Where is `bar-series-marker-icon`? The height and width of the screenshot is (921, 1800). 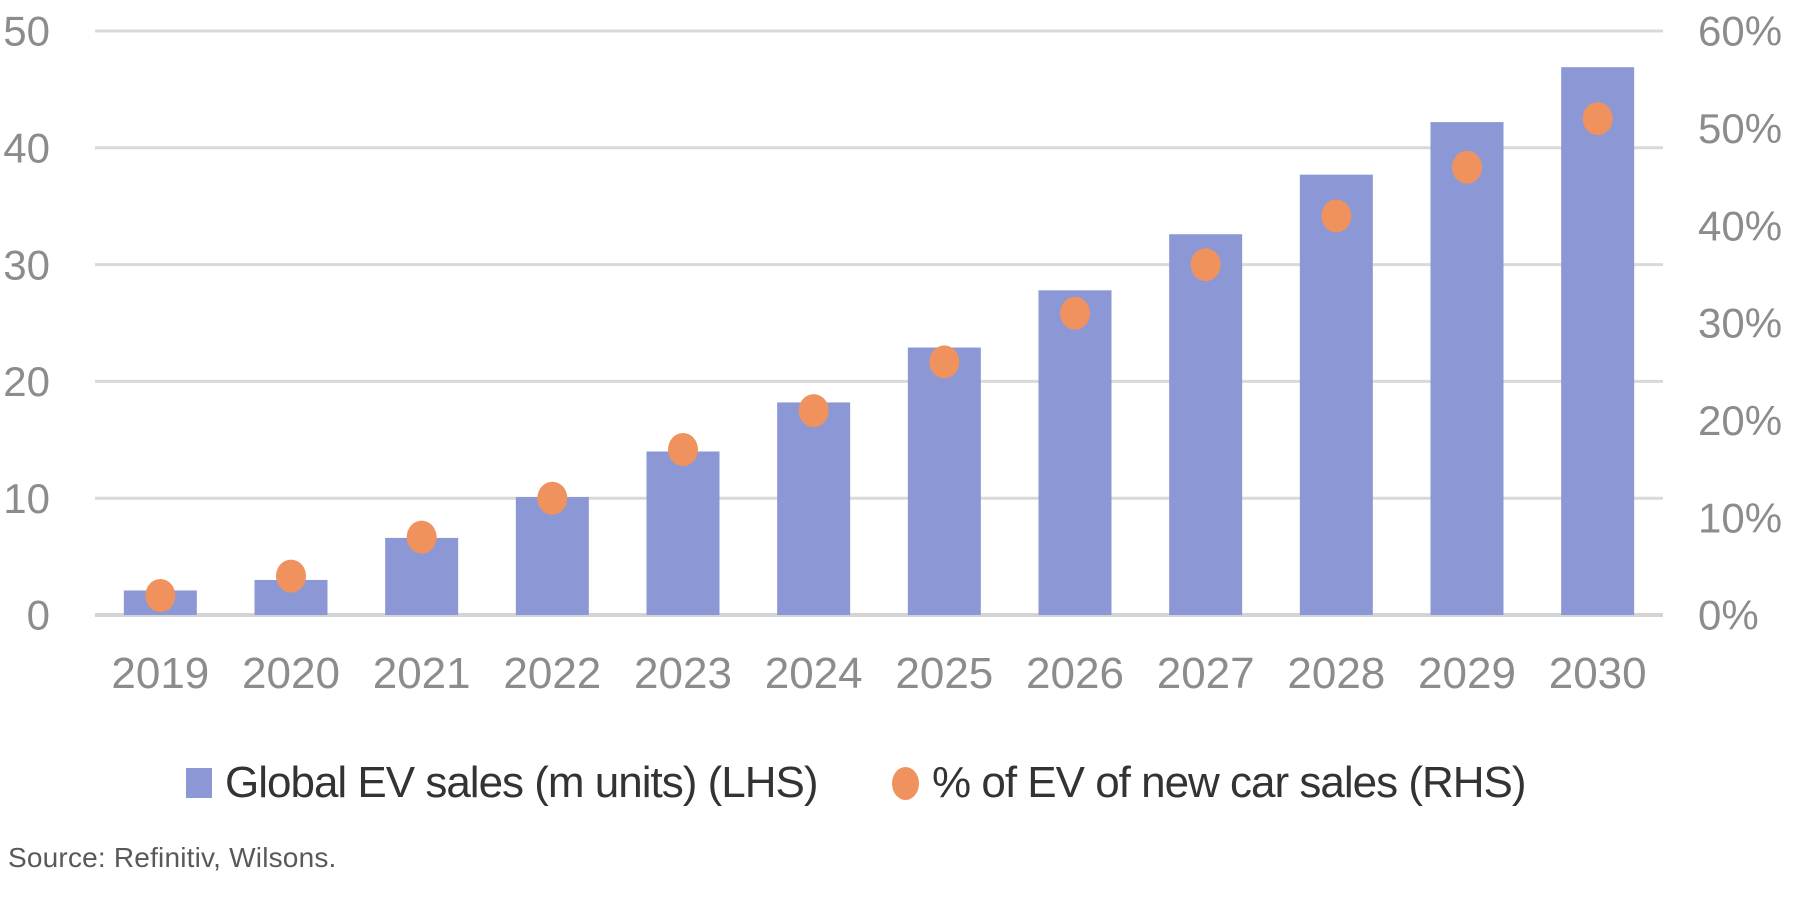 bar-series-marker-icon is located at coordinates (199, 783).